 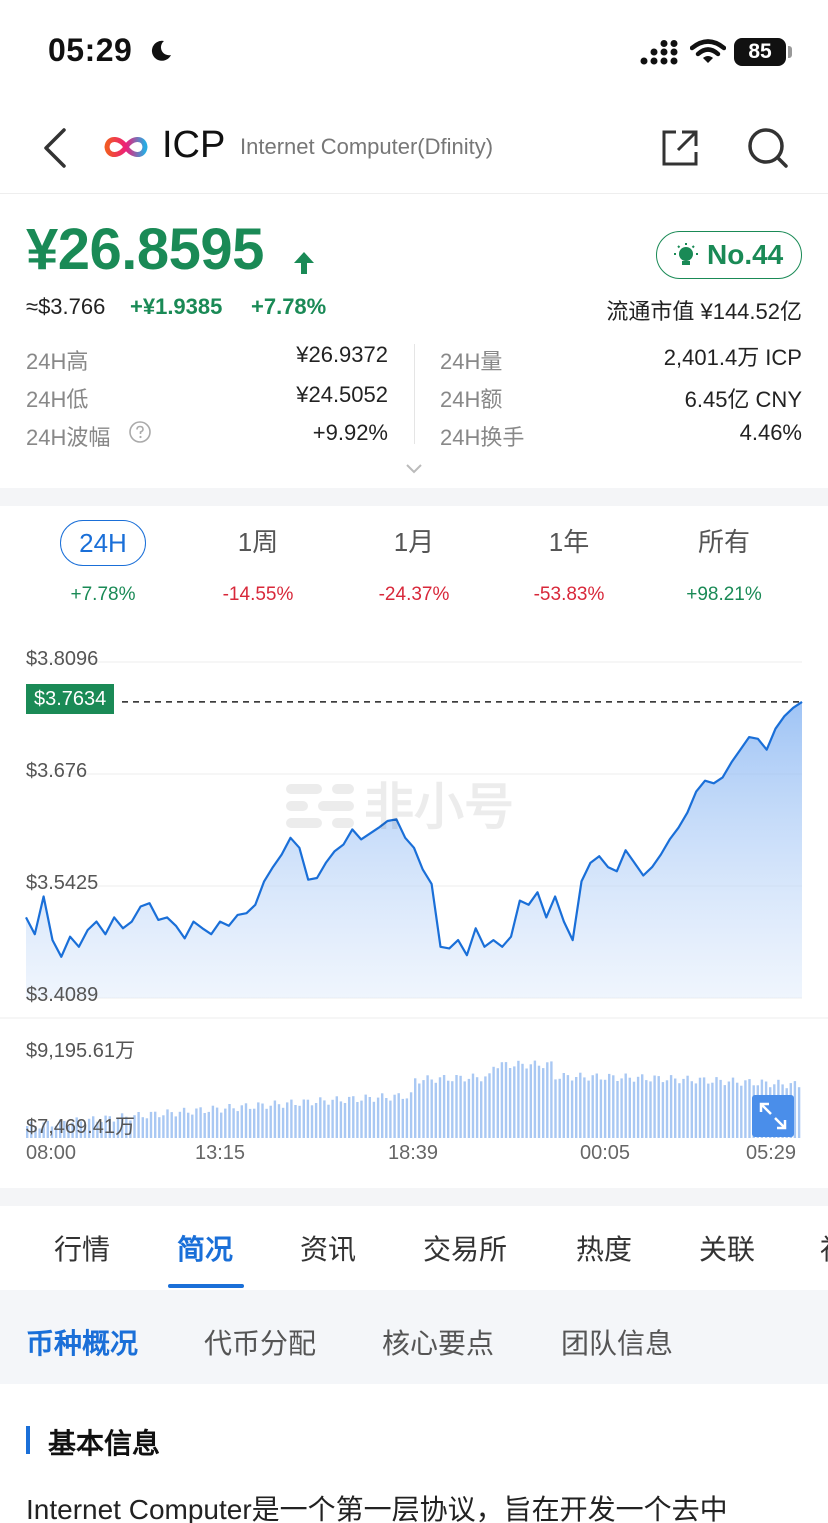 I want to click on tab-social: 社, so click(x=824, y=1248).